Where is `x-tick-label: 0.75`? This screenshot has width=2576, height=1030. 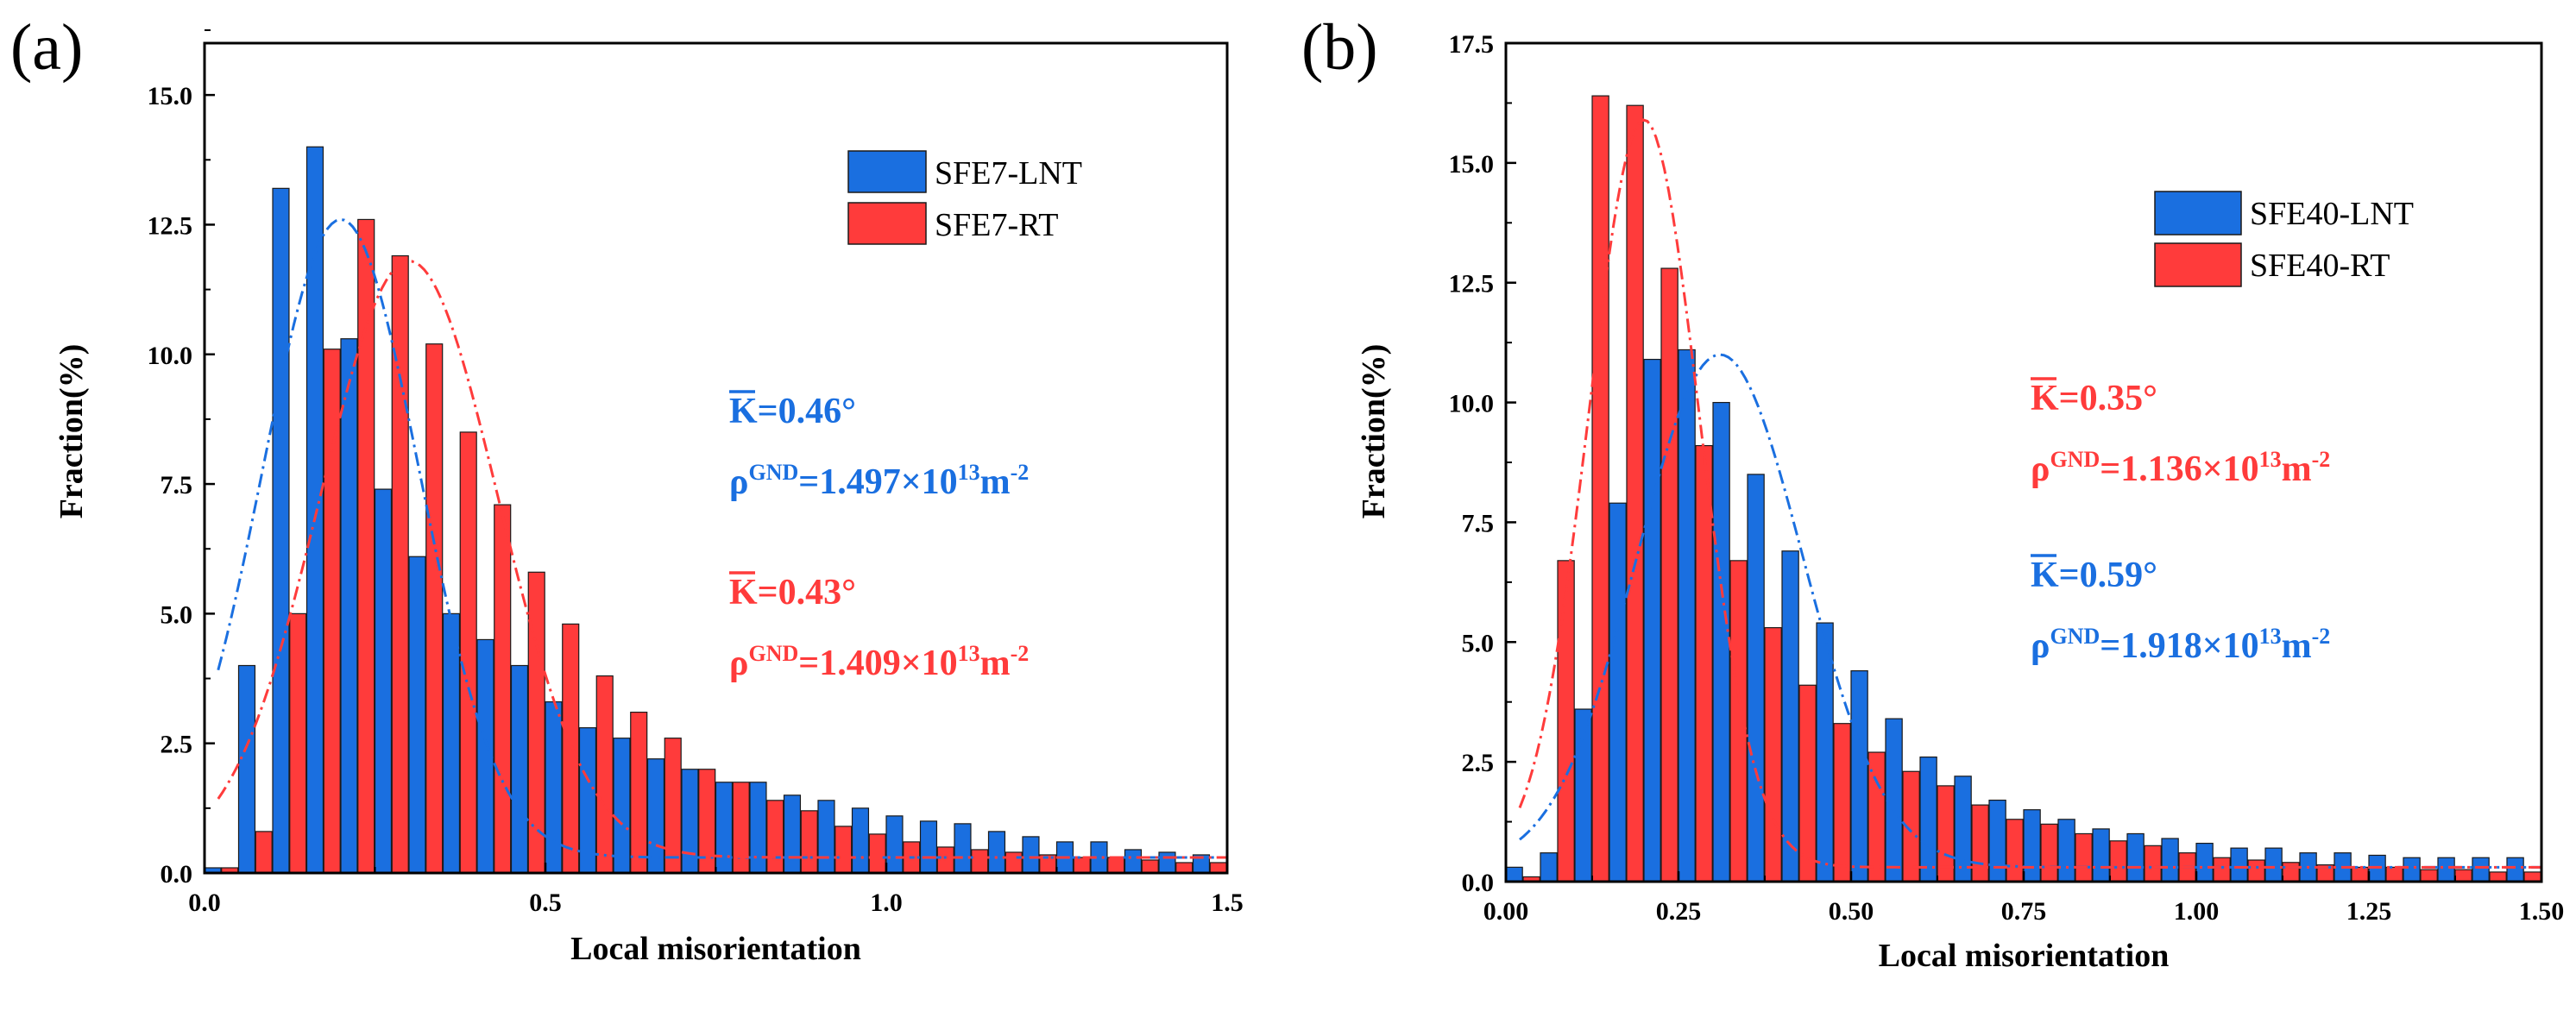 x-tick-label: 0.75 is located at coordinates (2024, 912).